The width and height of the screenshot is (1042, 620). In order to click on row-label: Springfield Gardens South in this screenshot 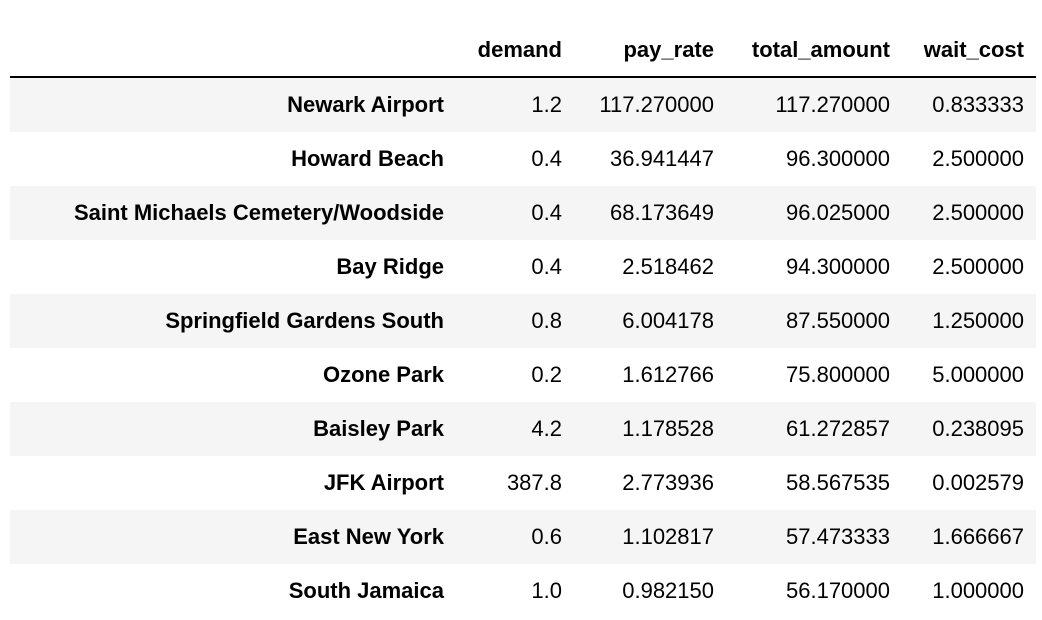, I will do `click(304, 320)`.